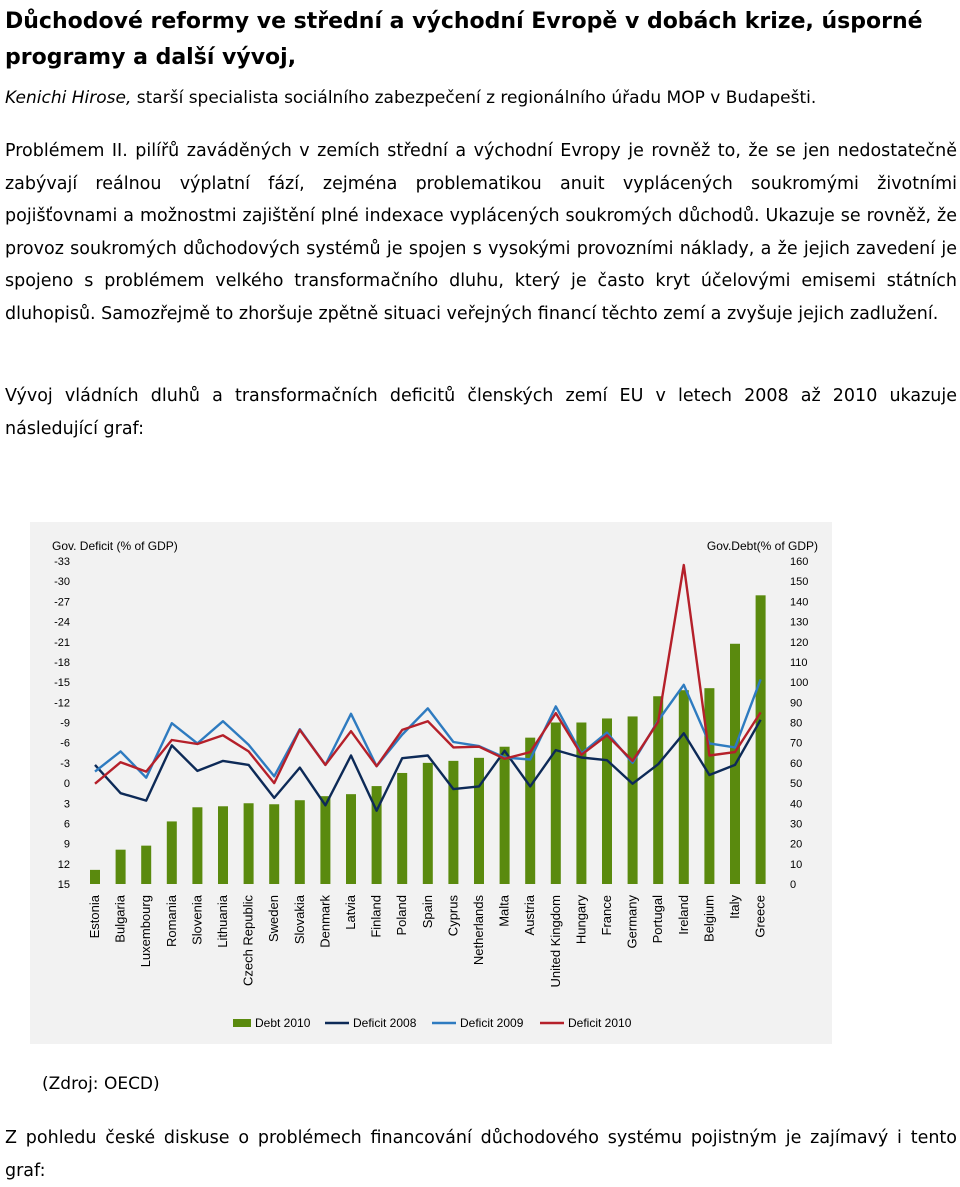 This screenshot has width=960, height=1187. What do you see at coordinates (760, 916) in the screenshot?
I see `category-label: Greece` at bounding box center [760, 916].